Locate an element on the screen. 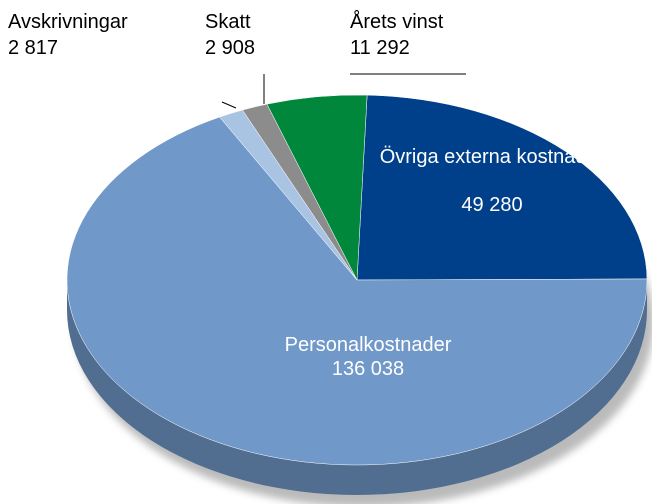  slice is located at coordinates (317, 187).